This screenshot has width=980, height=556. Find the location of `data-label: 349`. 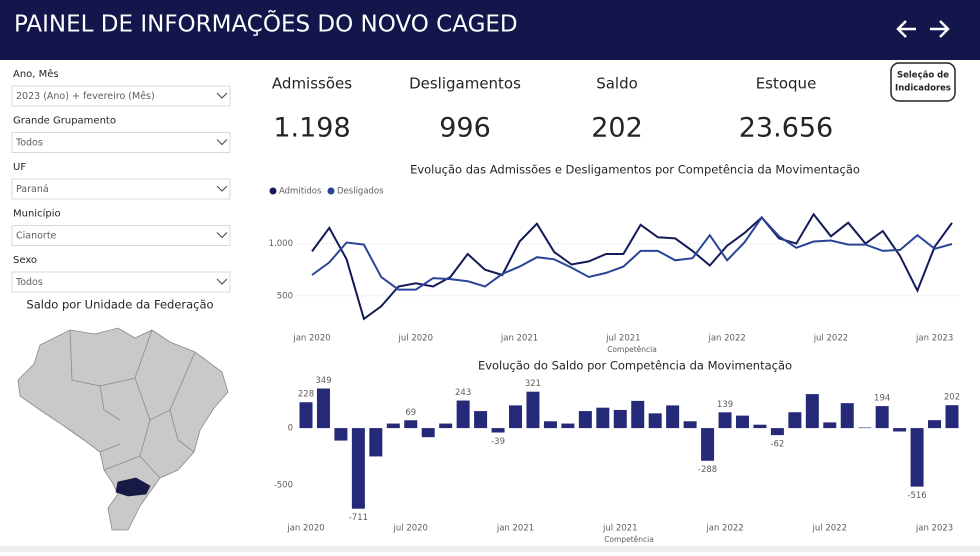

data-label: 349 is located at coordinates (323, 381).